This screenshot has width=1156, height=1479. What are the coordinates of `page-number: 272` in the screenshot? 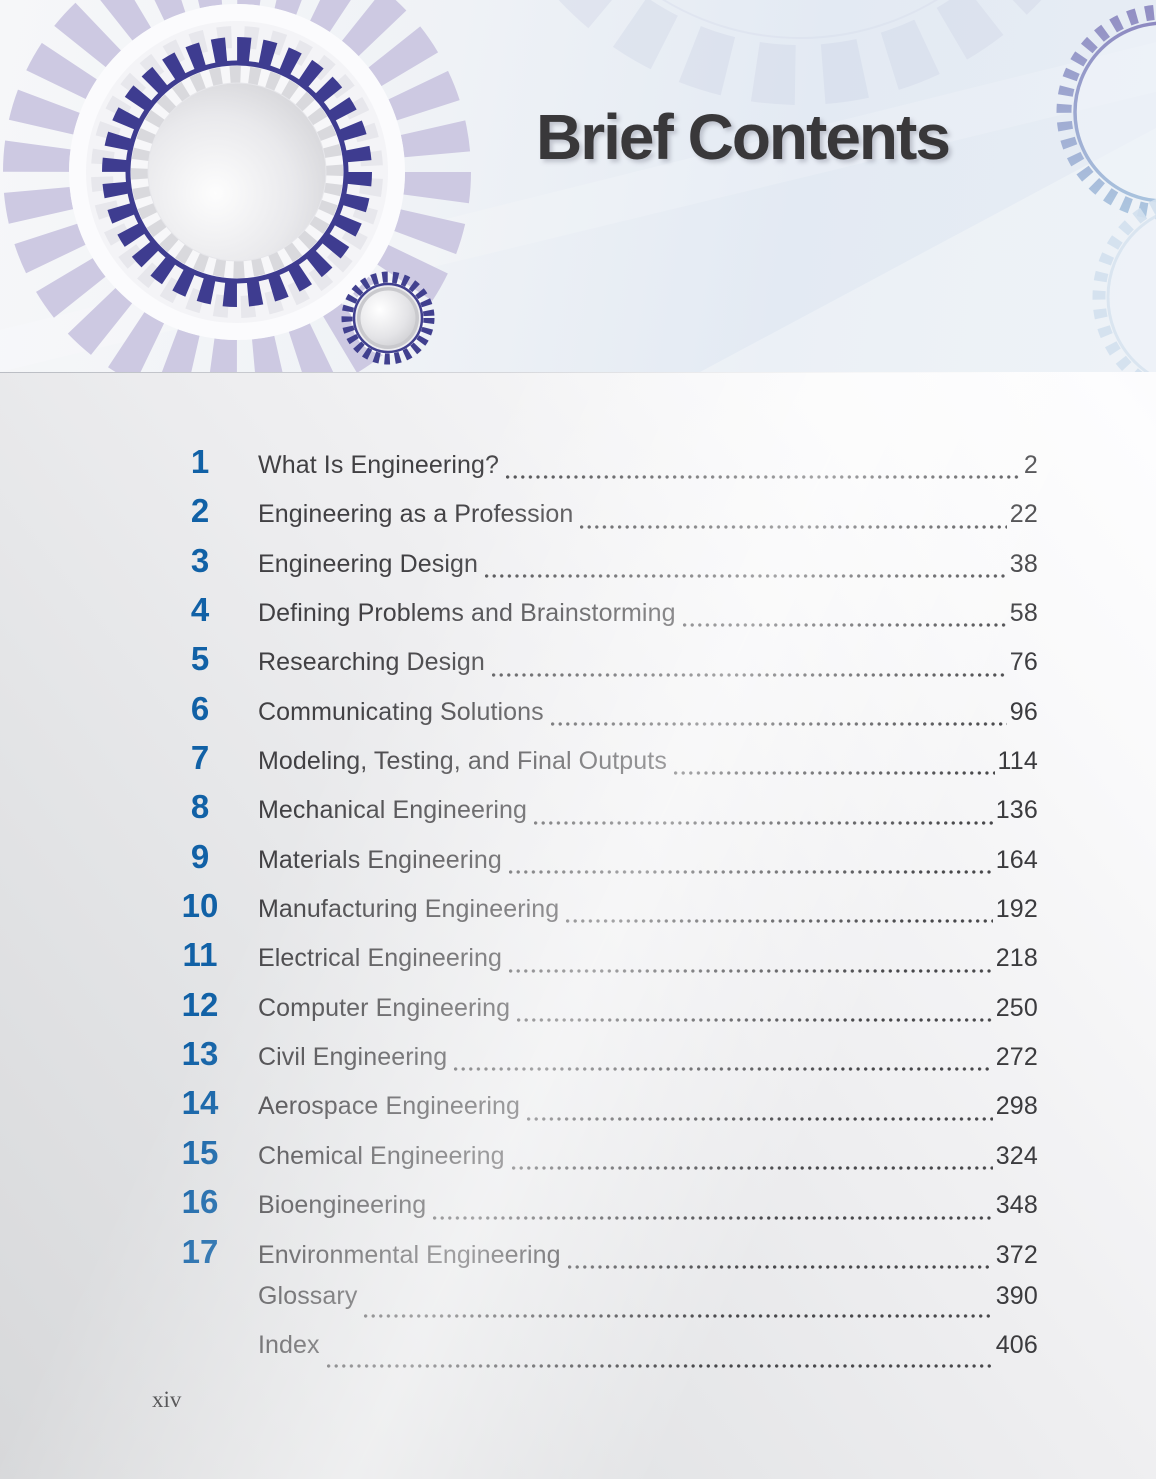 It's located at (1016, 1057).